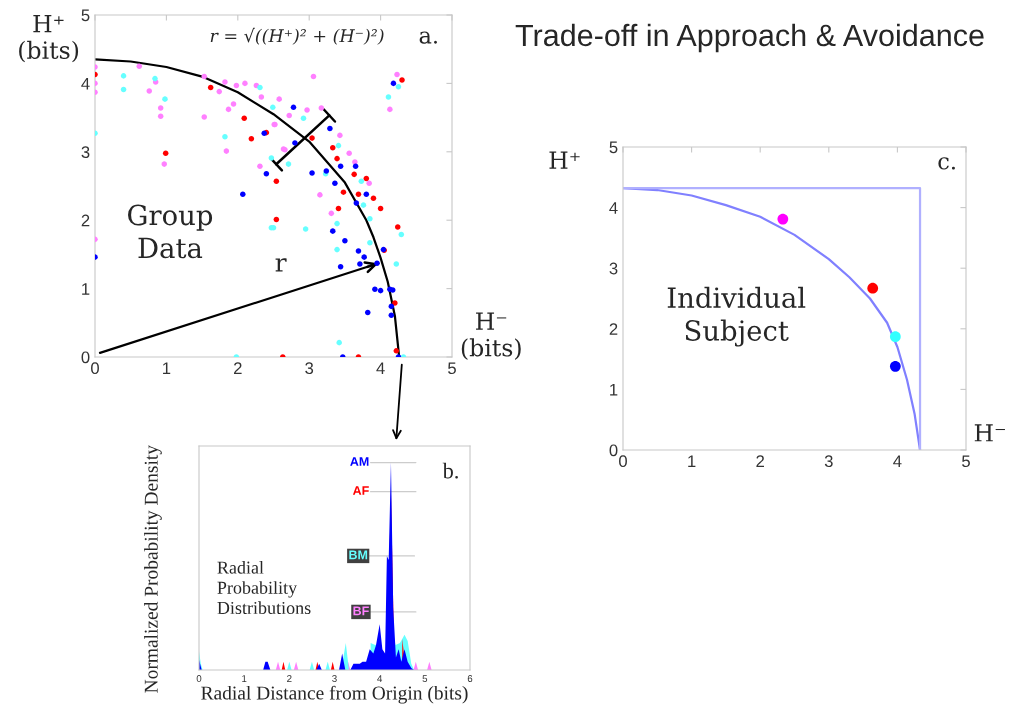 The height and width of the screenshot is (713, 1010). Describe the element at coordinates (281, 265) in the screenshot. I see `annotation: r` at that location.